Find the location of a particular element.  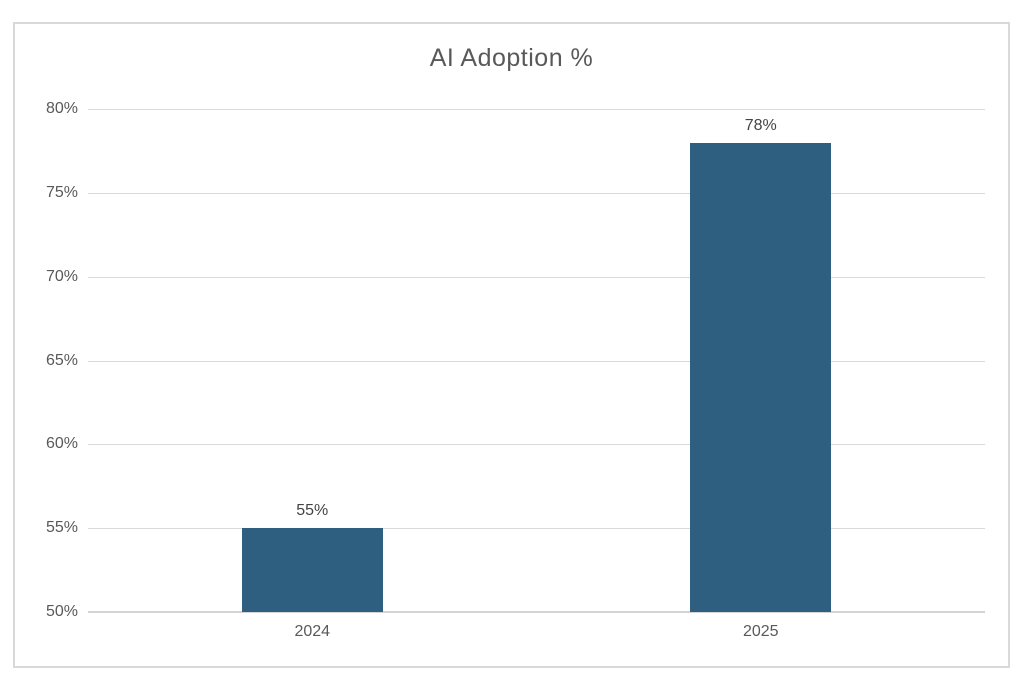

y-tick-label: 60% is located at coordinates (61, 444).